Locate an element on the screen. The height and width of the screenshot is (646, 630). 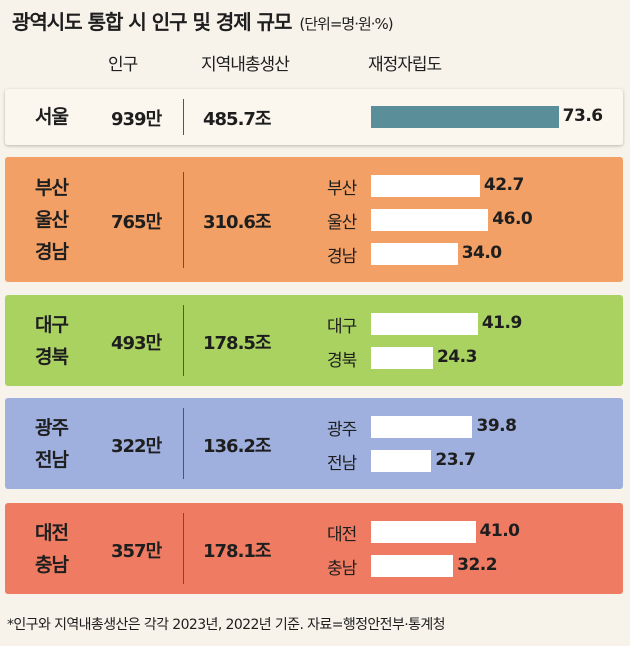
chart-title-row: 광역시도 통합 시 인구 및 경제 규모 (단위=명·원·%) is located at coordinates (203, 20).